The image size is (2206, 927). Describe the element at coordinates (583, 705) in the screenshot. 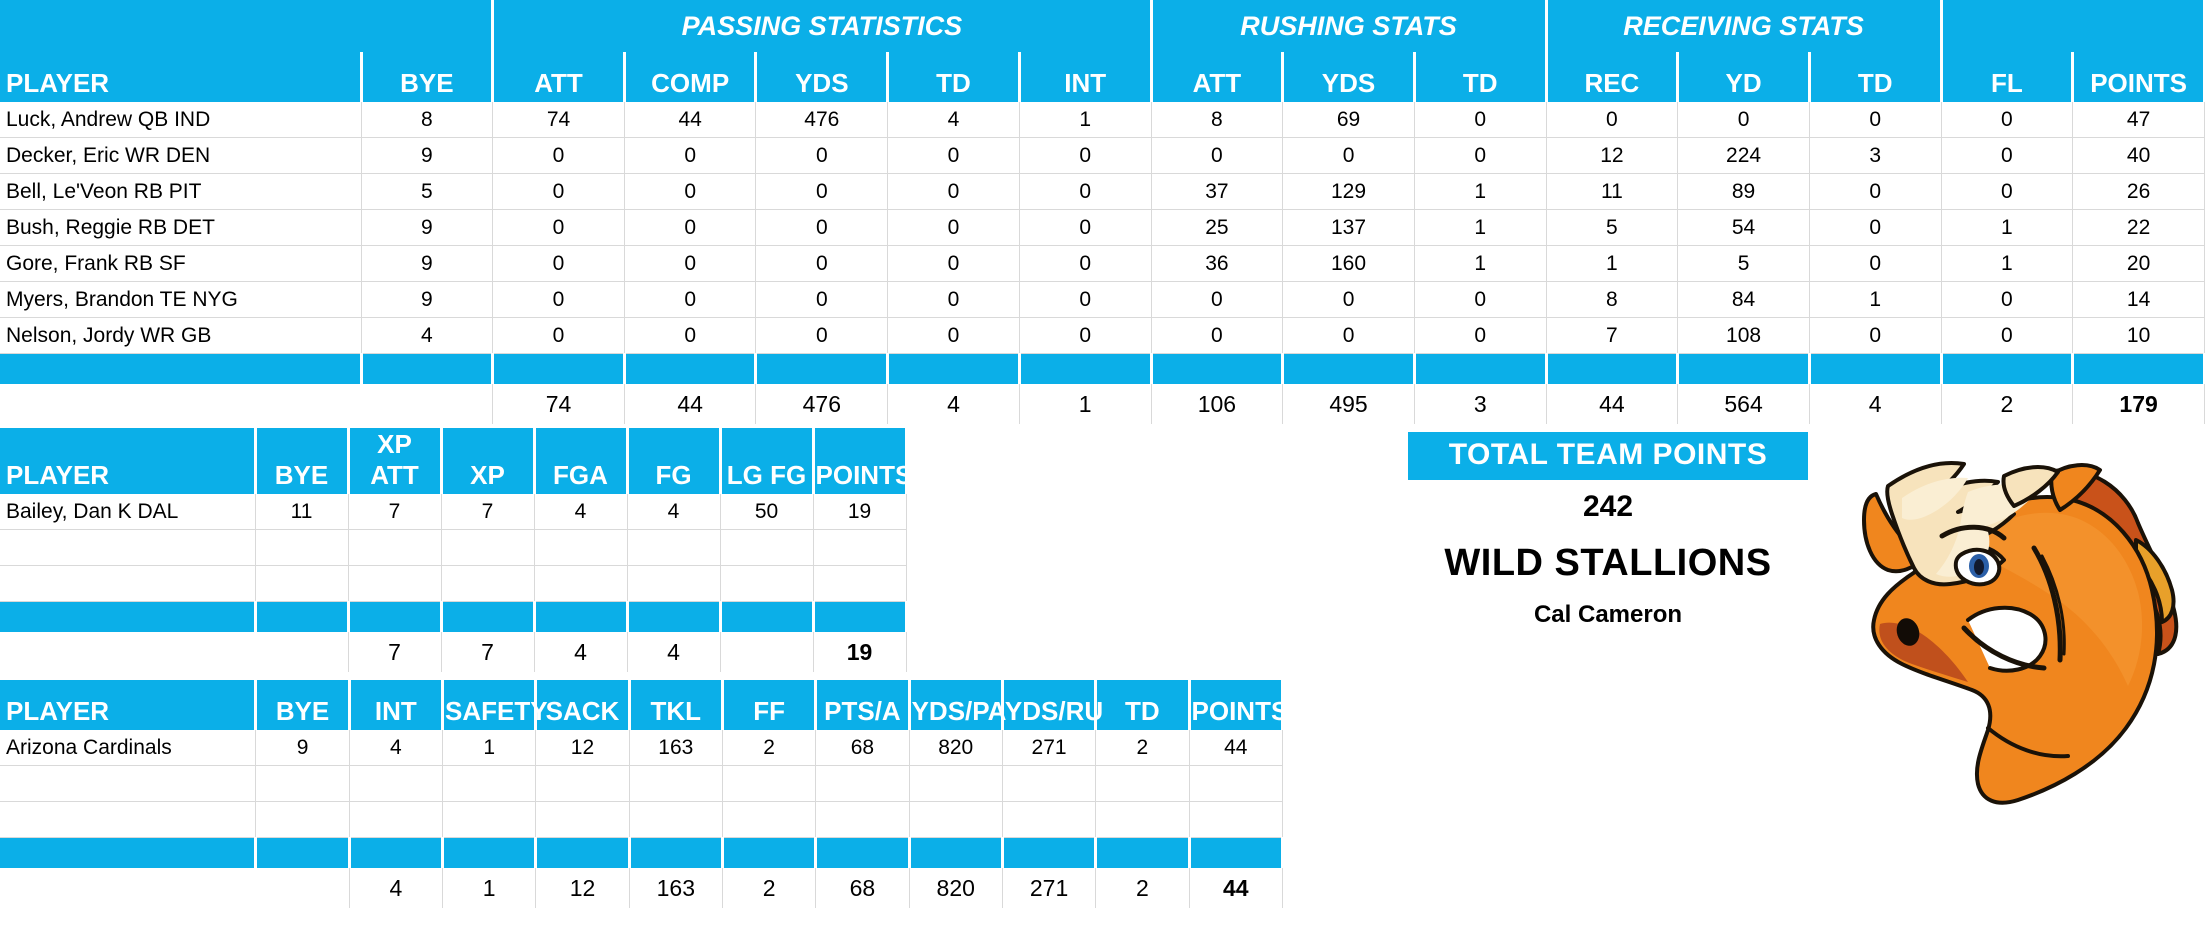

I see `col-header-sack: SACK` at that location.